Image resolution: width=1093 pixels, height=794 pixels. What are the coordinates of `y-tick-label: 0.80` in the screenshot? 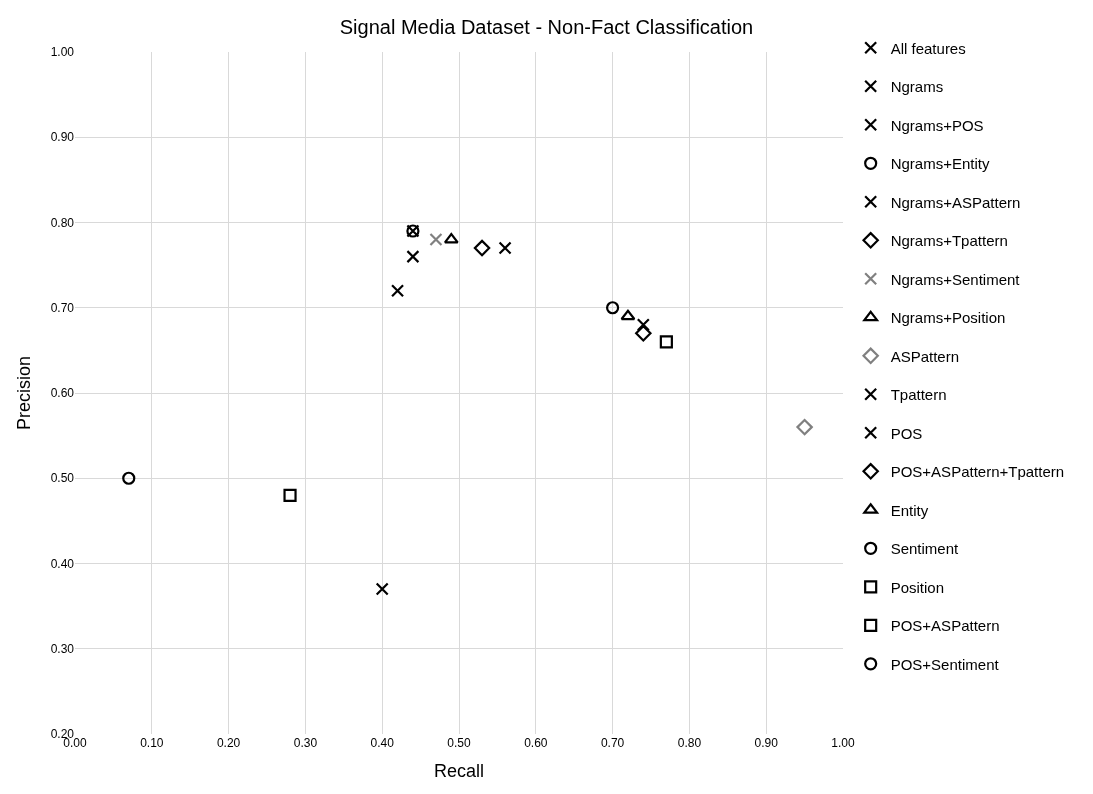 It's located at (62, 222).